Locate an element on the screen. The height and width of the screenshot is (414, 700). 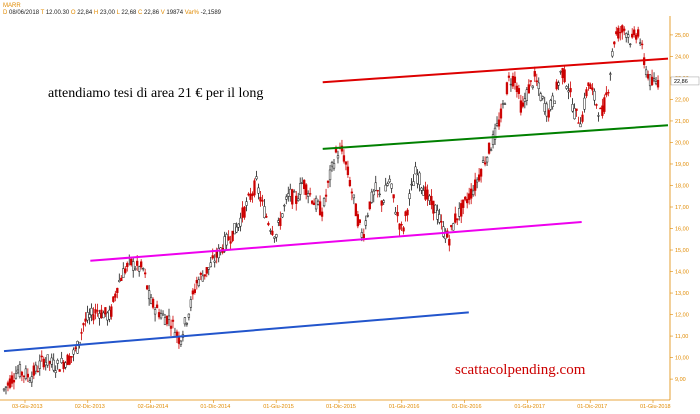
trend-line is located at coordinates (236, 332).